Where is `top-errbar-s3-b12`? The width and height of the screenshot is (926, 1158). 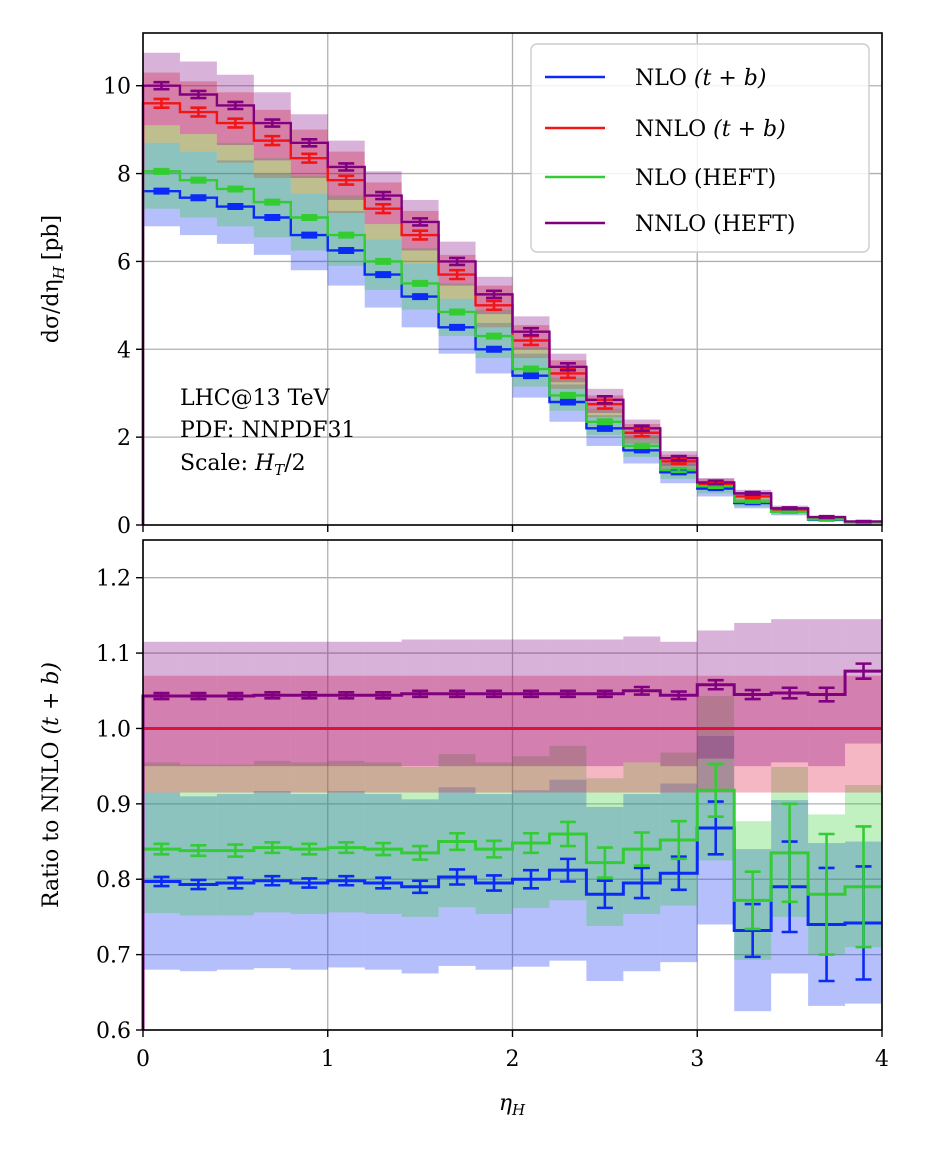
top-errbar-s3-b12 is located at coordinates (604, 399).